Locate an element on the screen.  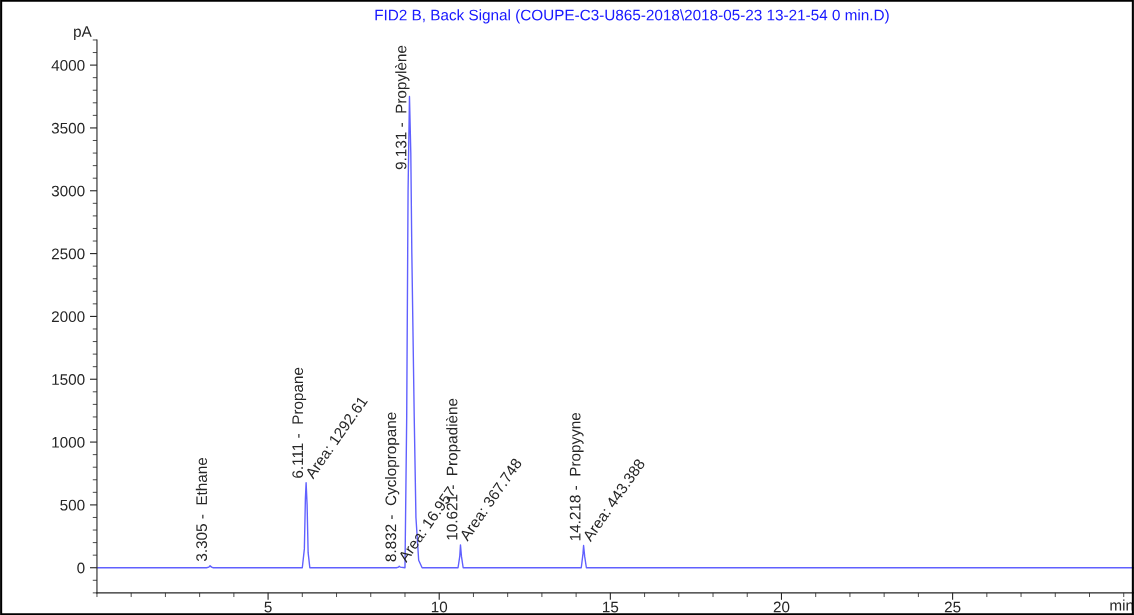
x-tick-label: 15 is located at coordinates (611, 607).